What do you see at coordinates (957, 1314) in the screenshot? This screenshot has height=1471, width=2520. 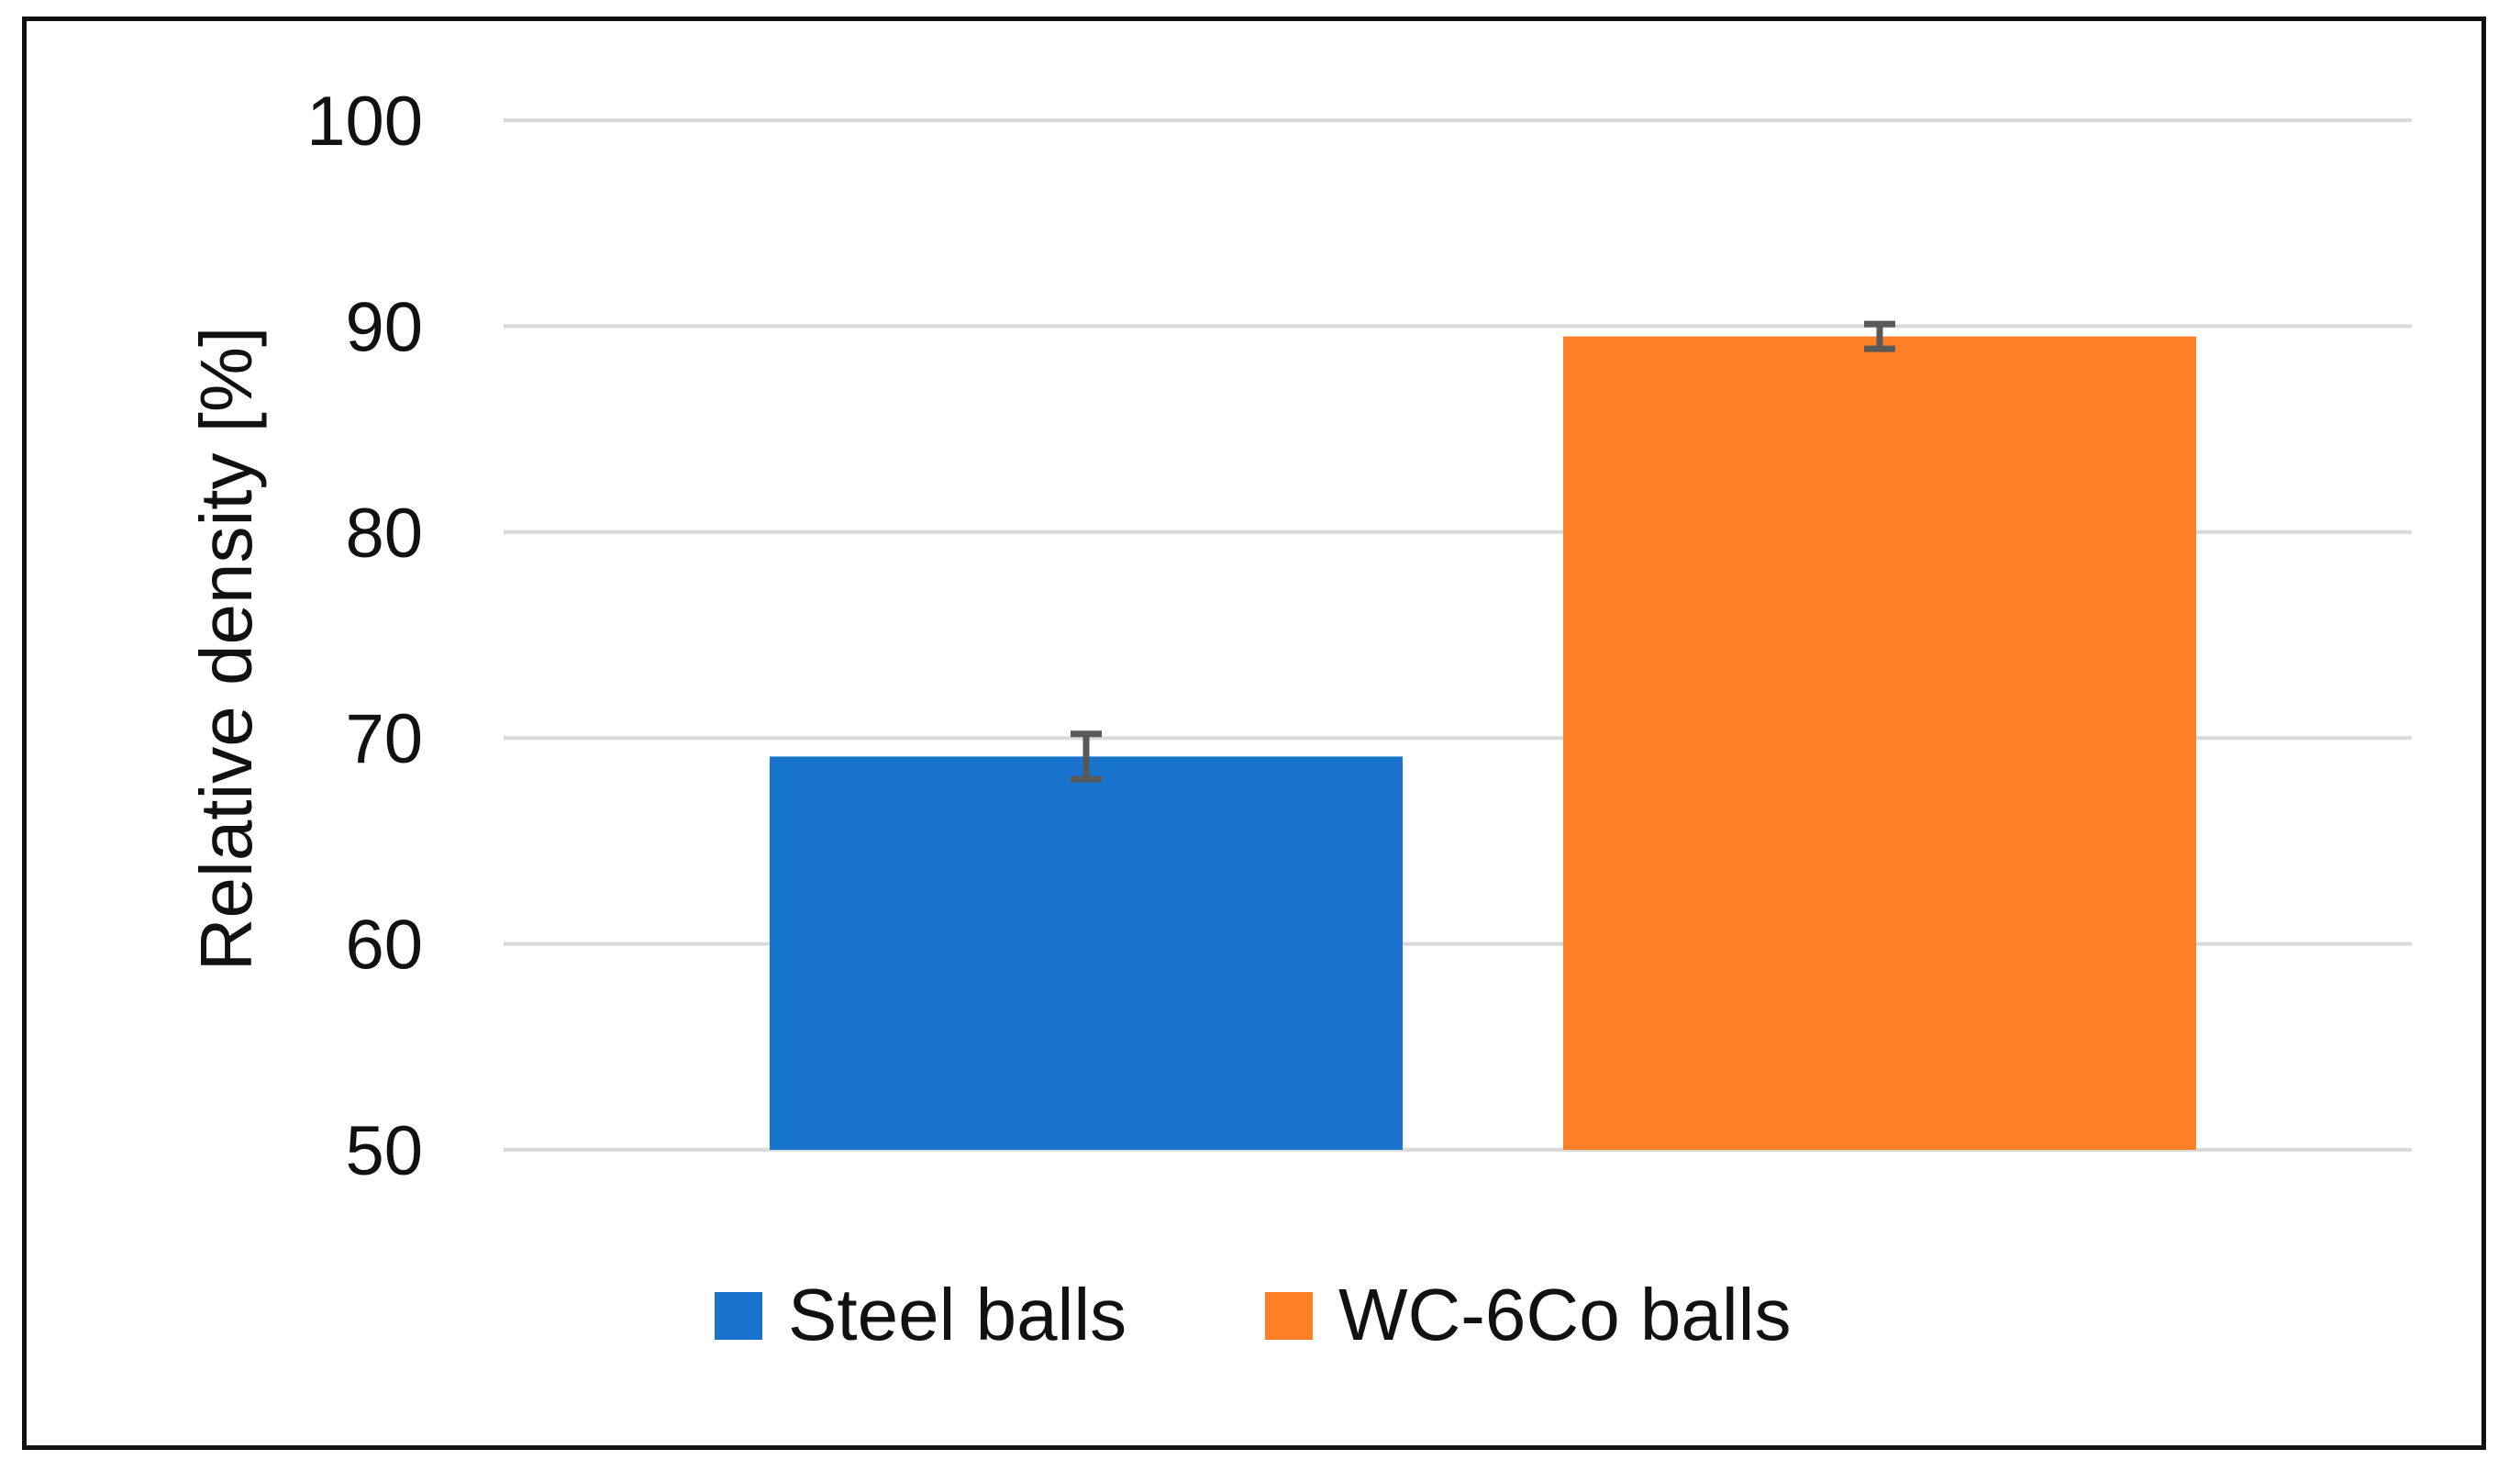 I see `legend-label: Steel balls` at bounding box center [957, 1314].